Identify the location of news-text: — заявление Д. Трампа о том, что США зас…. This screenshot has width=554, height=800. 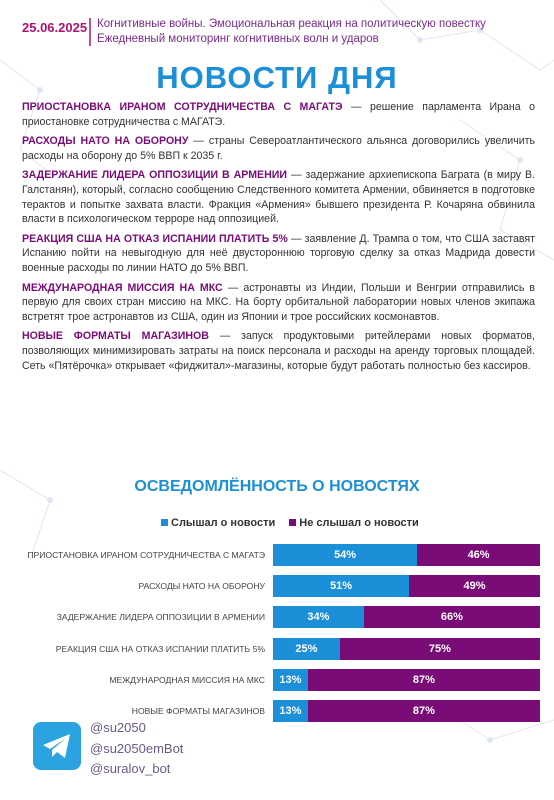
(278, 253).